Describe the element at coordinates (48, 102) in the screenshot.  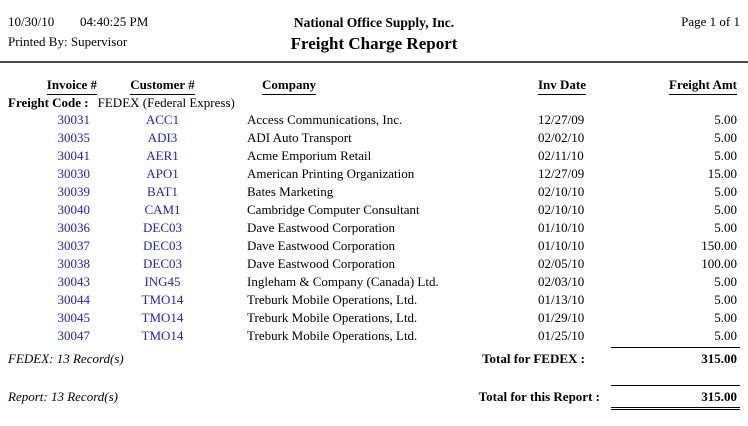
I see `freight-code-label: Freight Code :` at that location.